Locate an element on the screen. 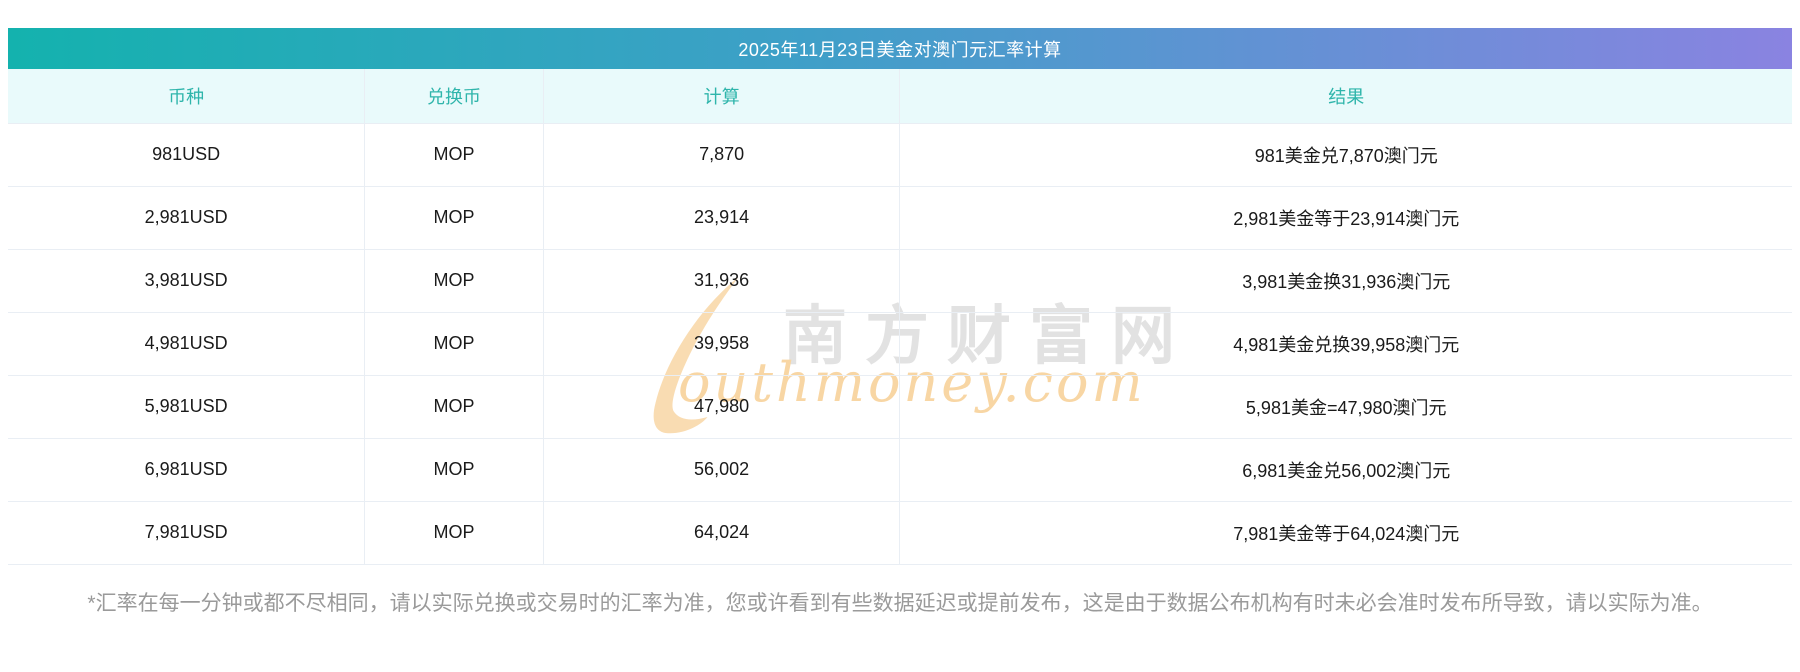  table-row: 3,981USD MOP 31,936 3,981美金换31,936澳门元 is located at coordinates (900, 280).